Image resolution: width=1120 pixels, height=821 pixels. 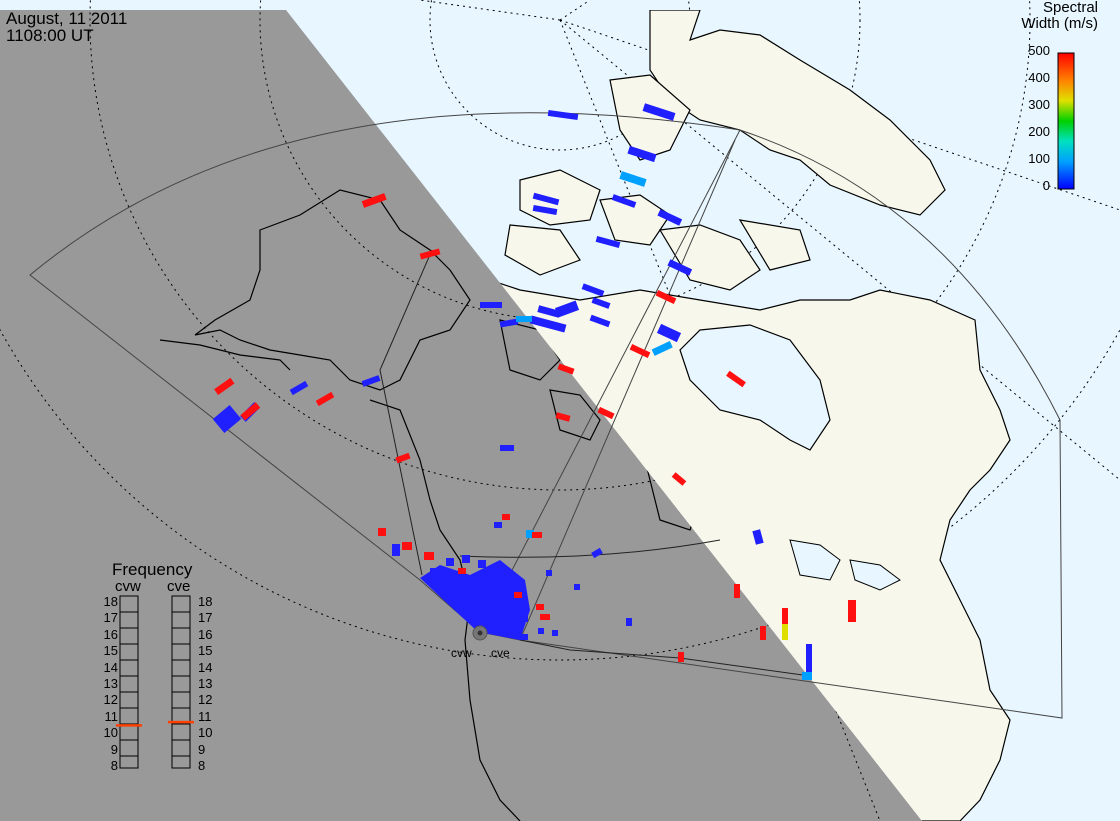 What do you see at coordinates (755, 387) in the screenshot?
I see `hudson-bay` at bounding box center [755, 387].